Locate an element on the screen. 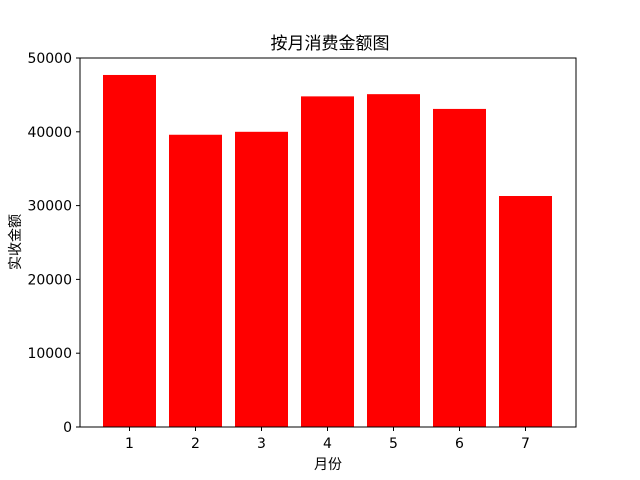 The height and width of the screenshot is (480, 640). x-tick-label: 6 is located at coordinates (459, 444).